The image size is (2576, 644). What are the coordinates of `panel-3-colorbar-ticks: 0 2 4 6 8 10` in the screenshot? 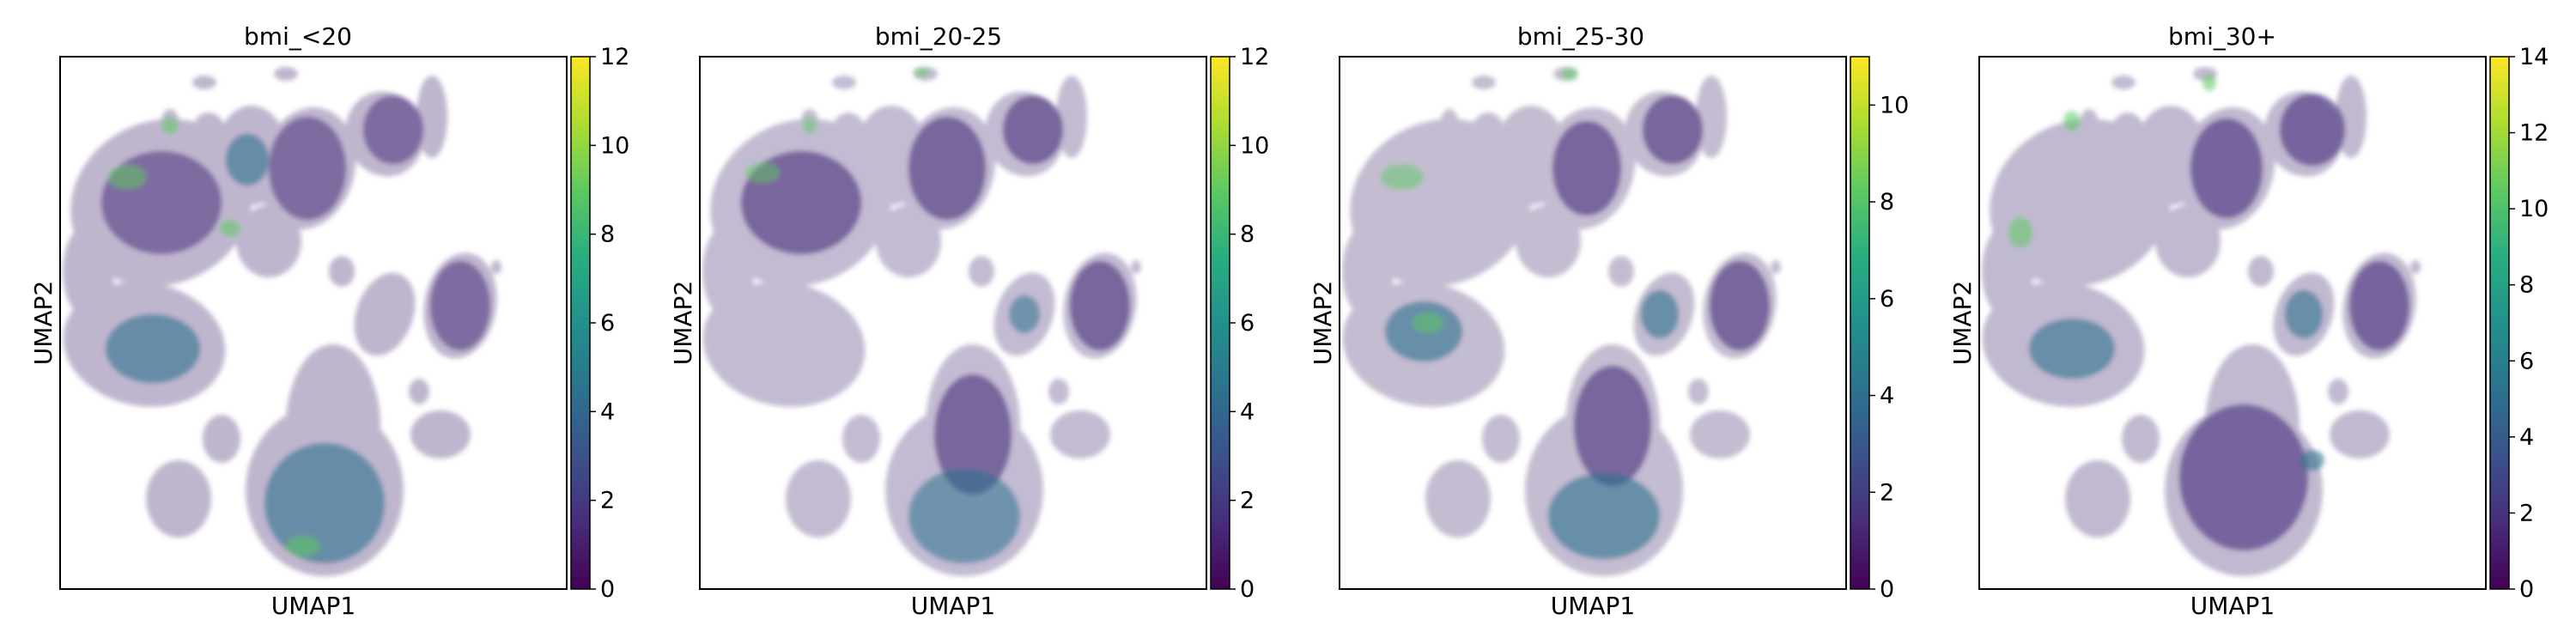 It's located at (1889, 347).